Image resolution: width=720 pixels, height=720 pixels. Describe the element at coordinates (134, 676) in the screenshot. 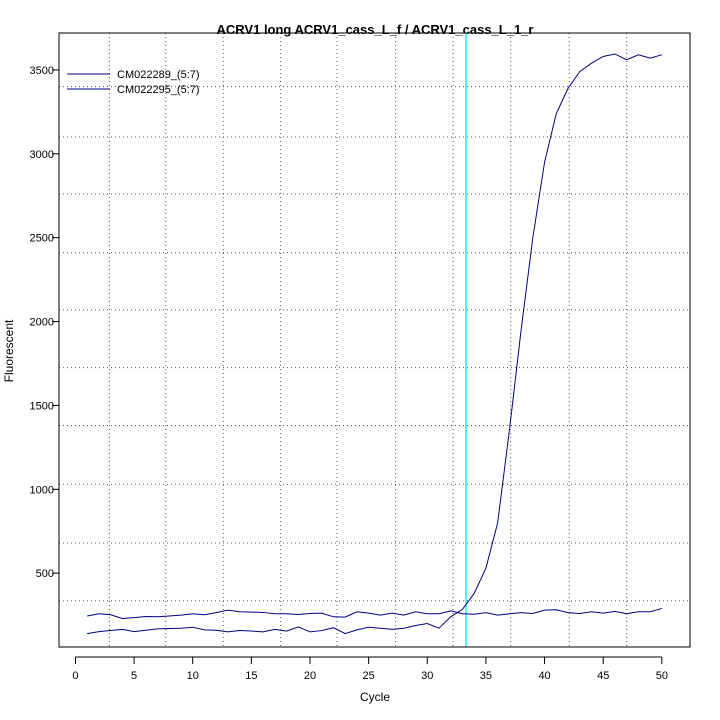

I see `x-tick-label: 5` at that location.